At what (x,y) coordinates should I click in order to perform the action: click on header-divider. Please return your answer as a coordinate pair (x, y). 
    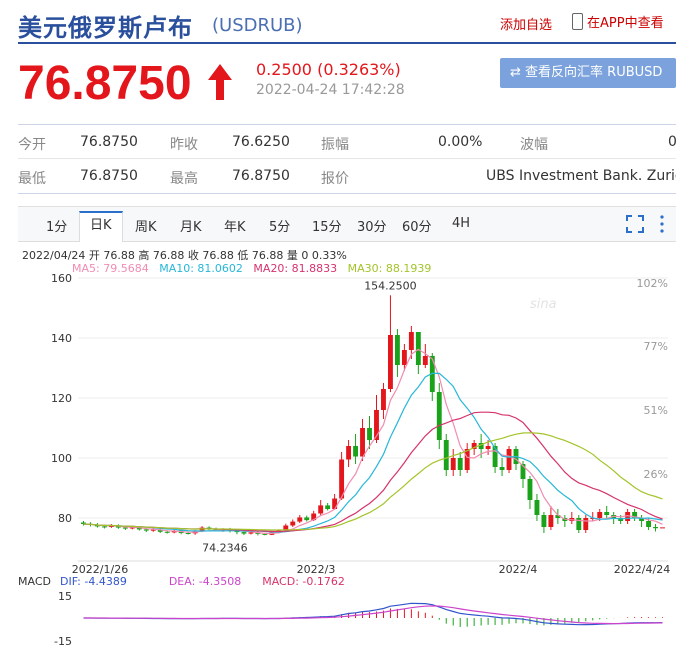
    Looking at the image, I should click on (347, 43).